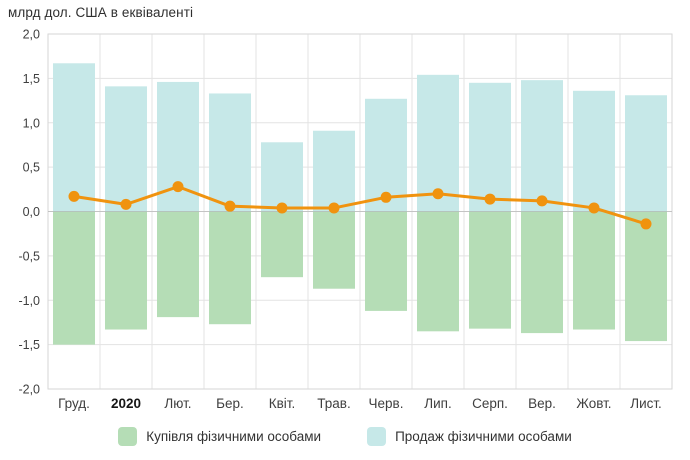 The height and width of the screenshot is (460, 690). I want to click on legend-label-purchase: Купівля фізичними особами, so click(234, 436).